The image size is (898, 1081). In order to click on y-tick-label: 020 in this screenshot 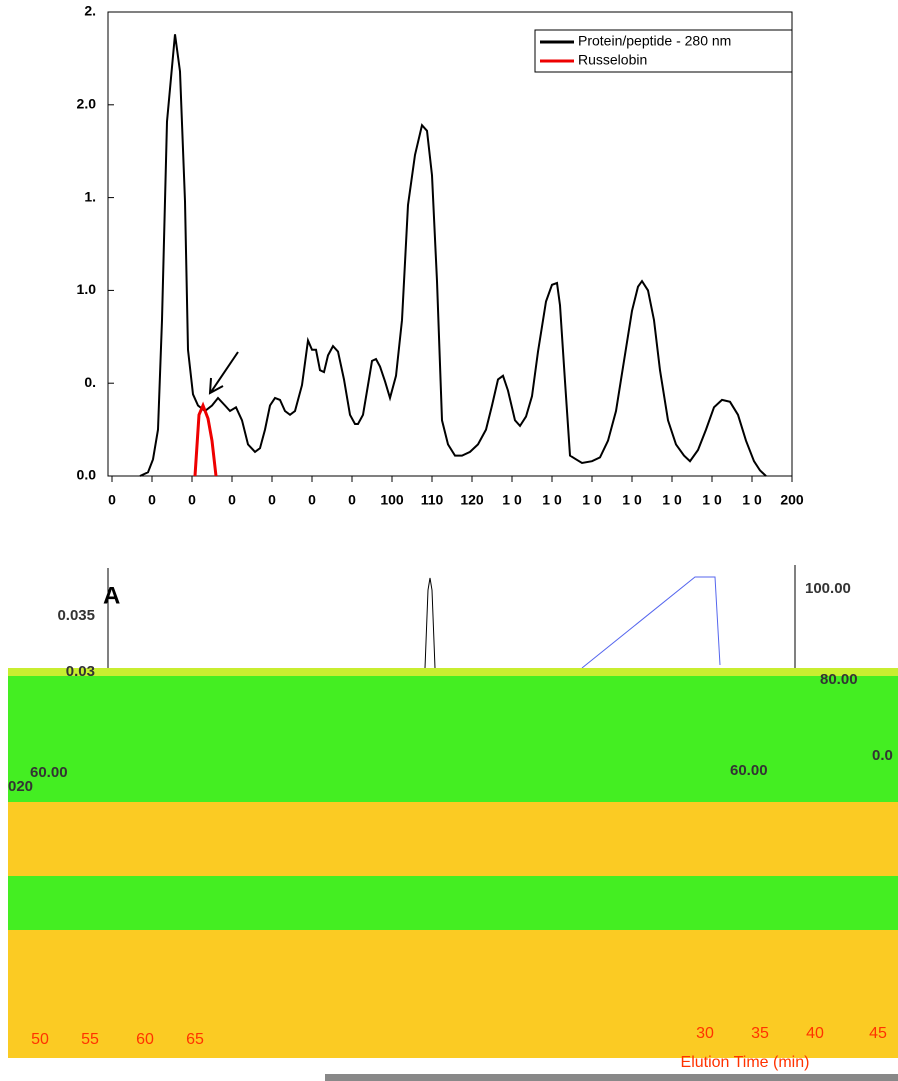, I will do `click(20, 786)`.